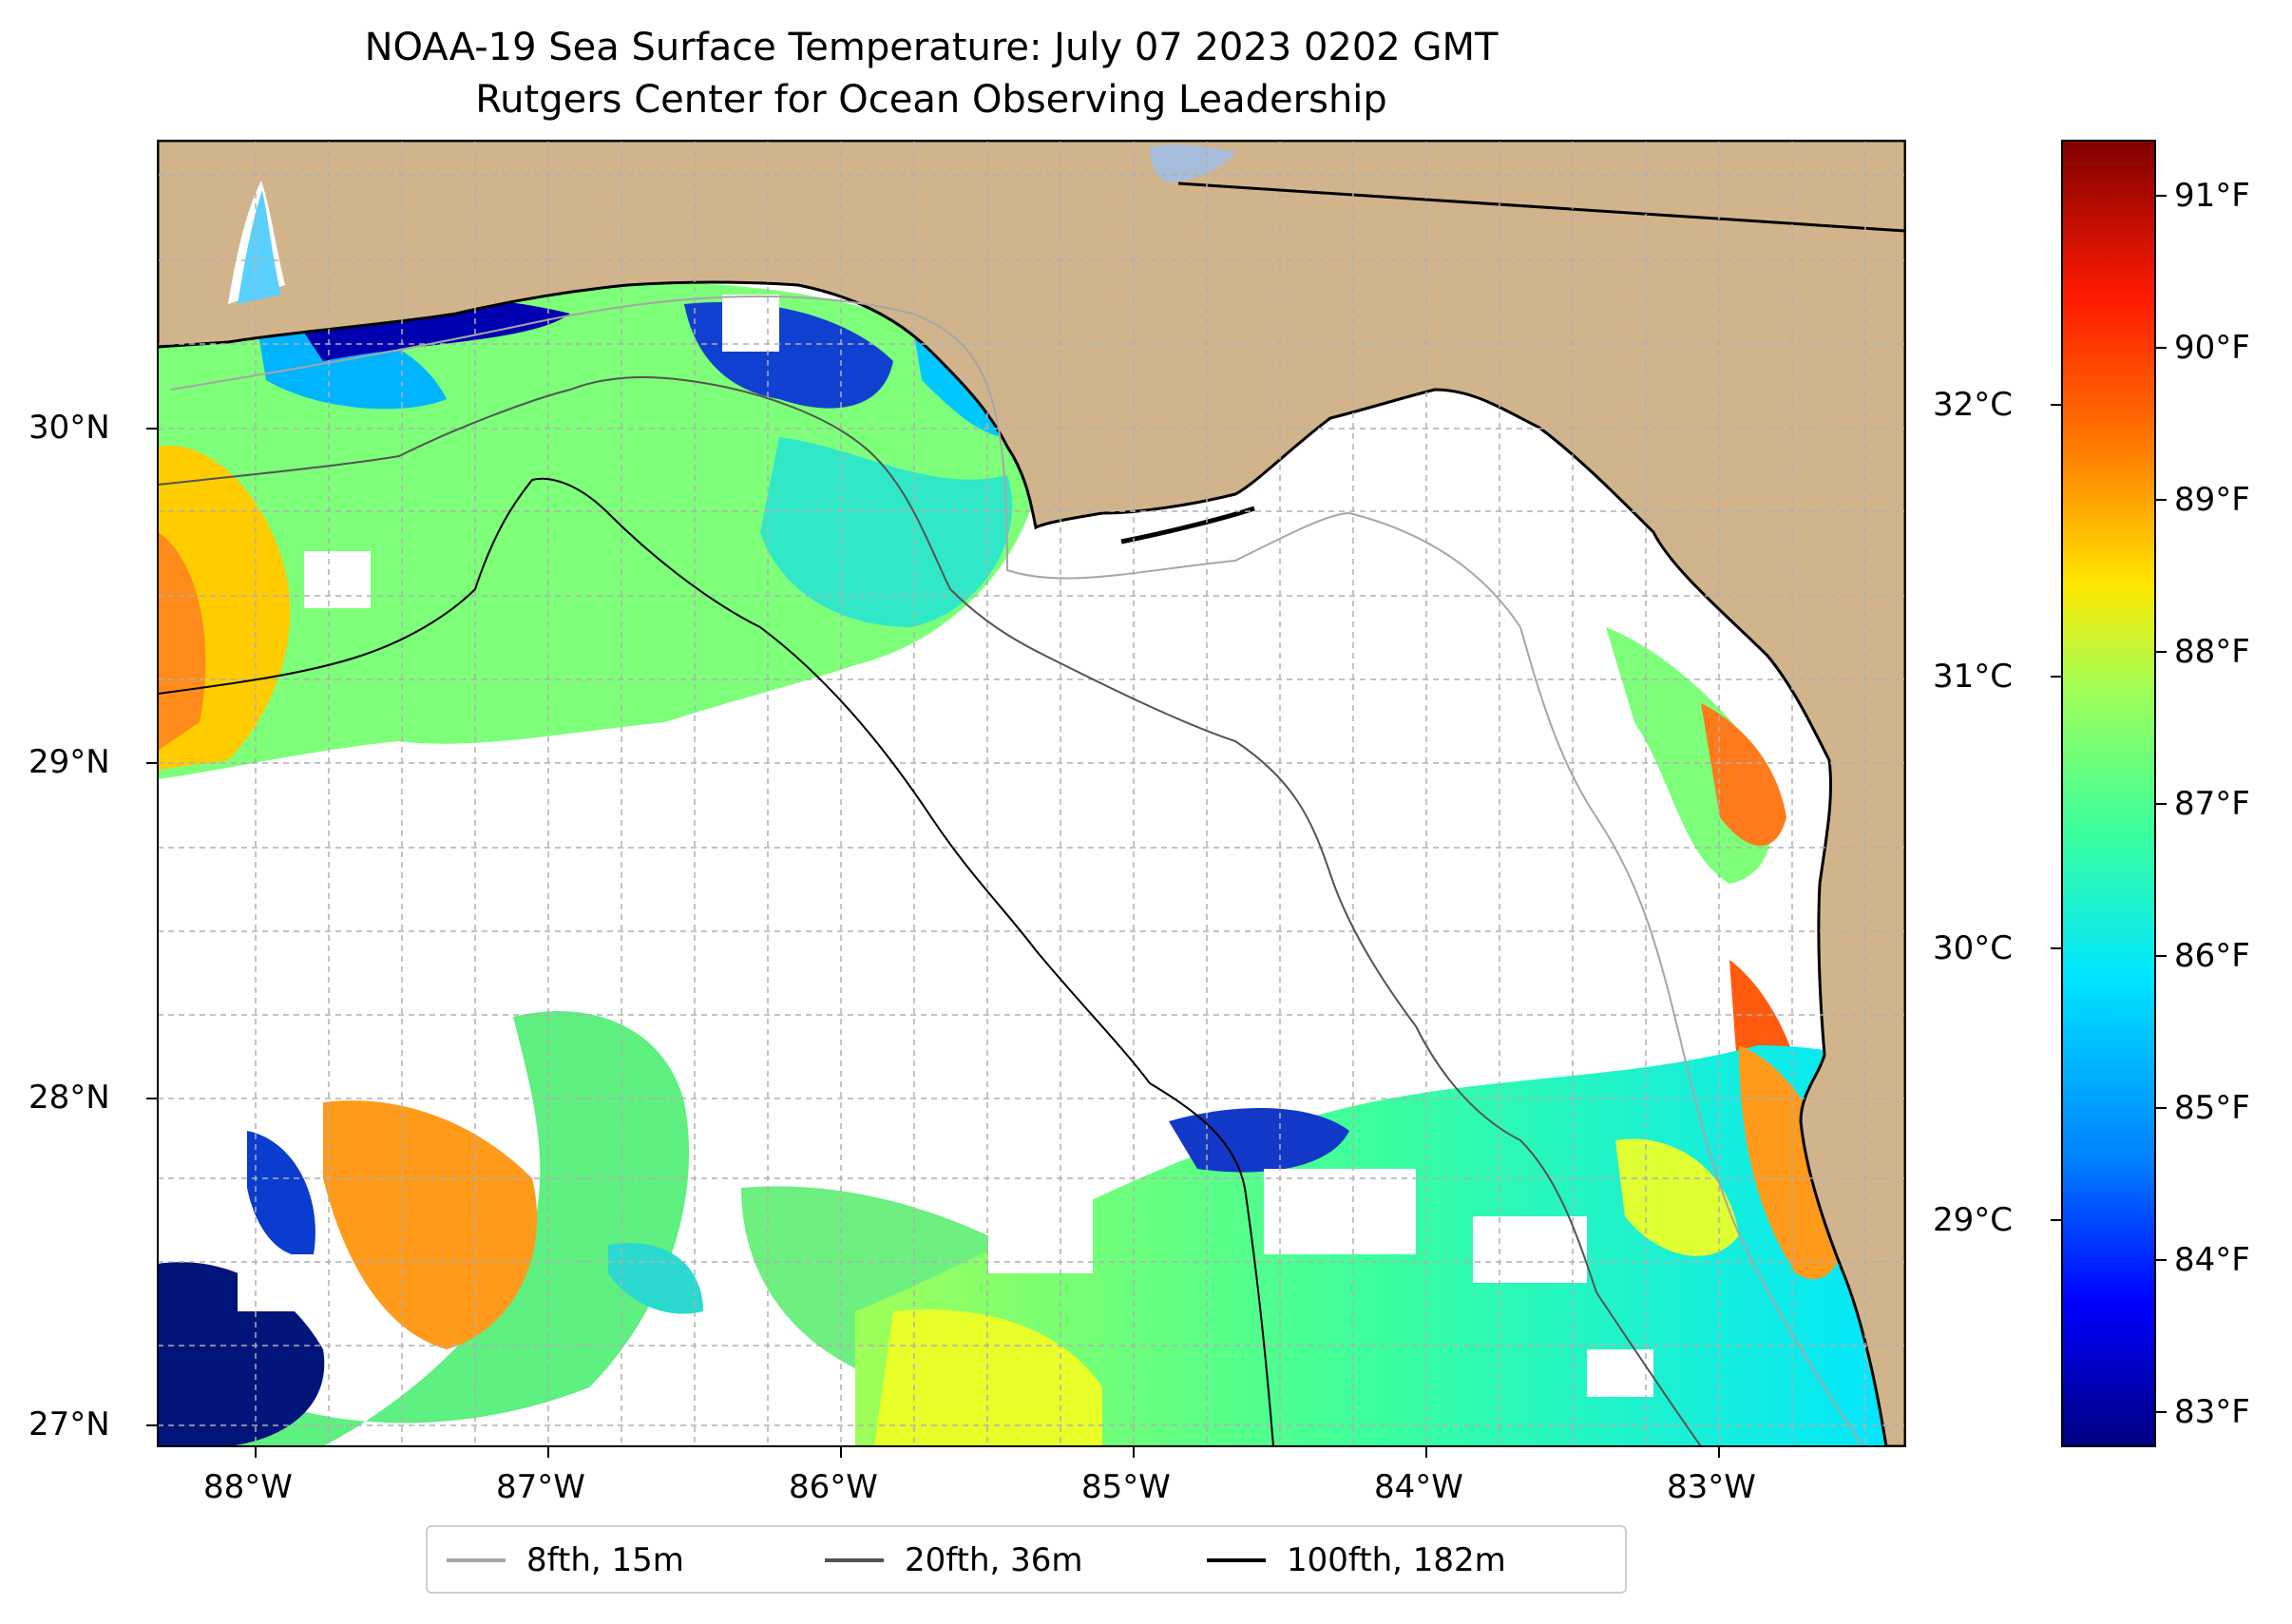 This screenshot has width=2292, height=1624. What do you see at coordinates (1418, 1487) in the screenshot?
I see `lon-label: 84°W` at bounding box center [1418, 1487].